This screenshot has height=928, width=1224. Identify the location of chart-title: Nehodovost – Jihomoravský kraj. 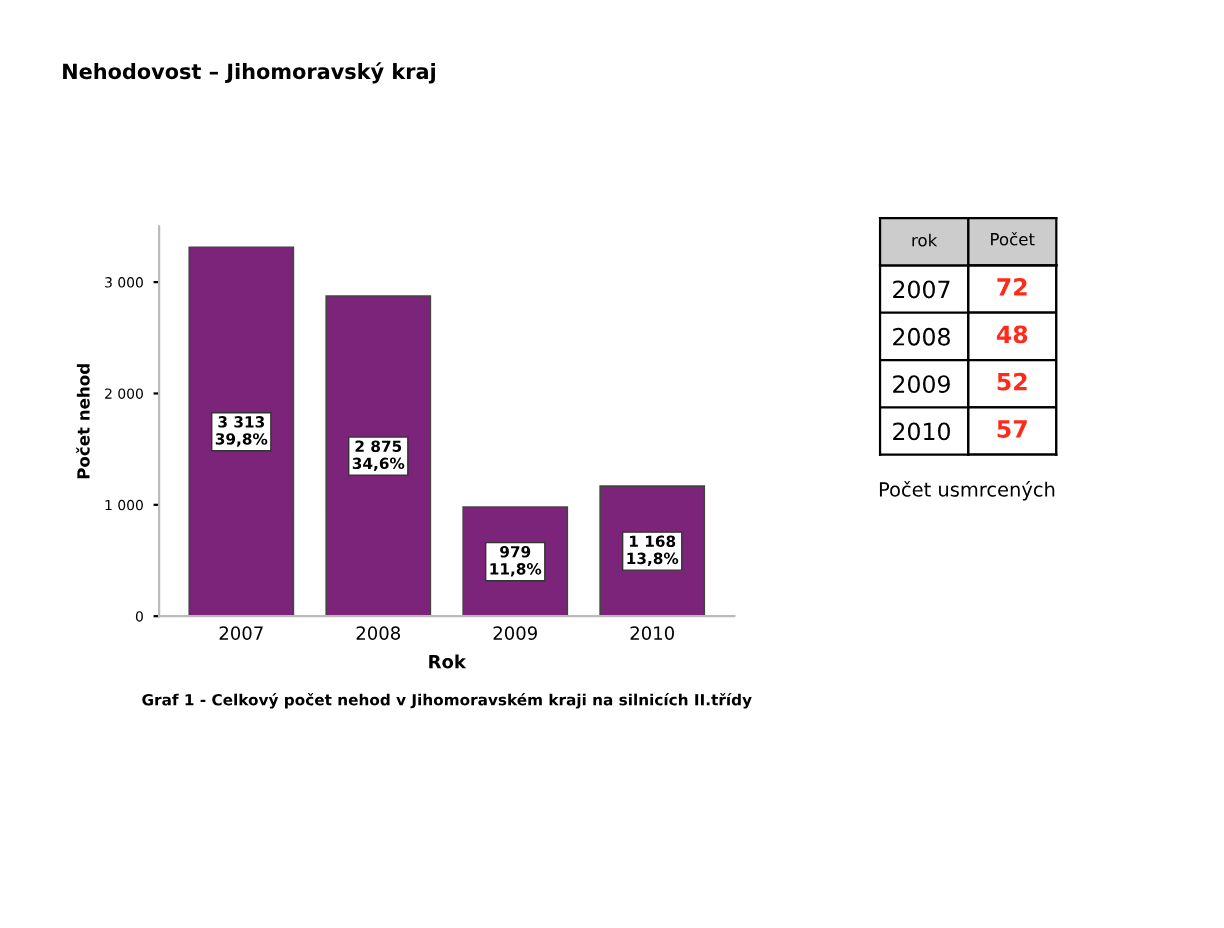
(249, 73).